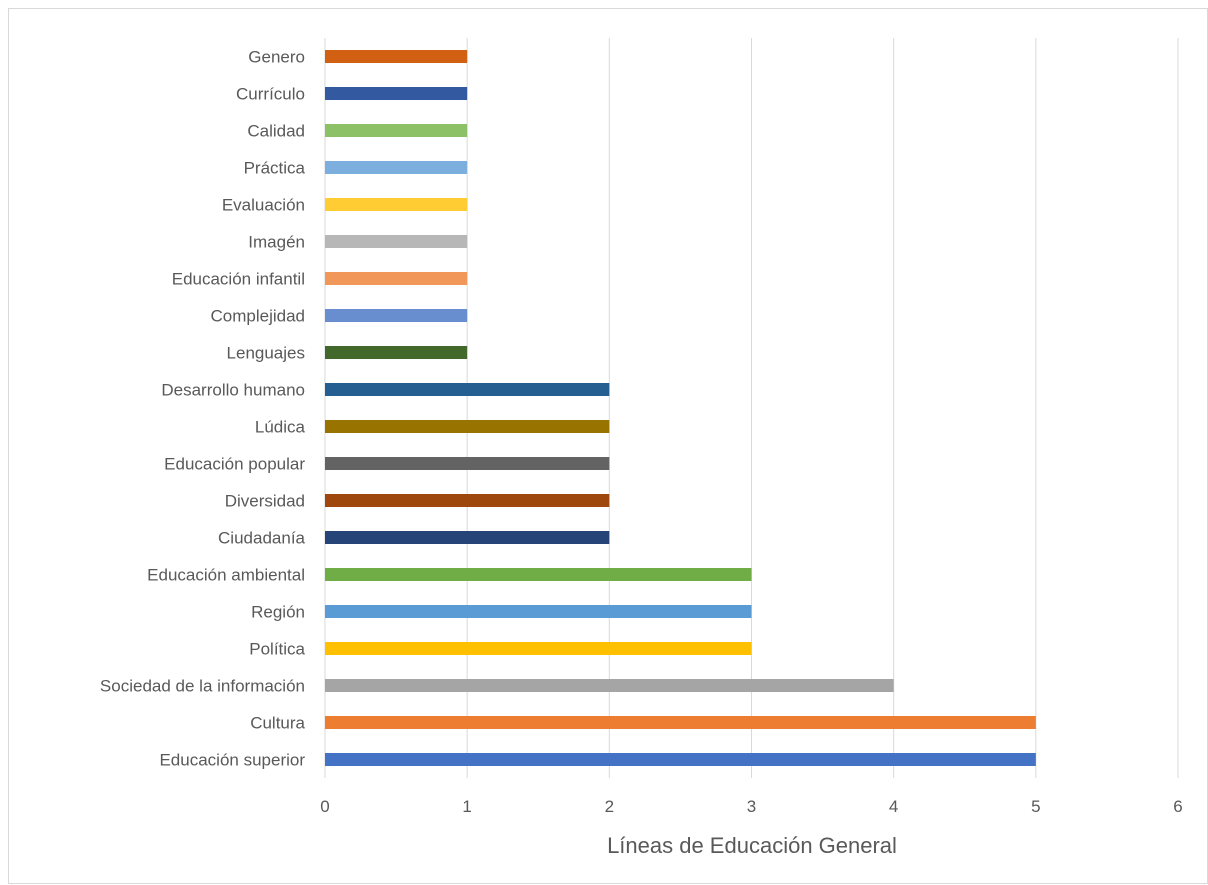 Image resolution: width=1208 pixels, height=885 pixels. Describe the element at coordinates (278, 612) in the screenshot. I see `category-label: Región` at that location.